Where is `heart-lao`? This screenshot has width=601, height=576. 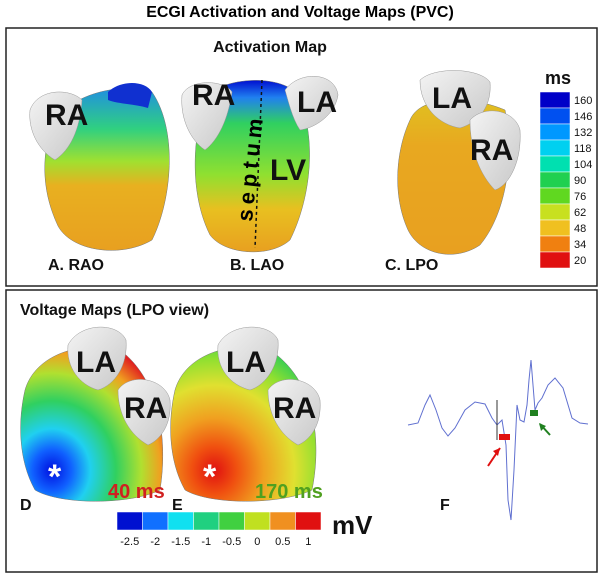
heart-lao is located at coordinates (260, 164).